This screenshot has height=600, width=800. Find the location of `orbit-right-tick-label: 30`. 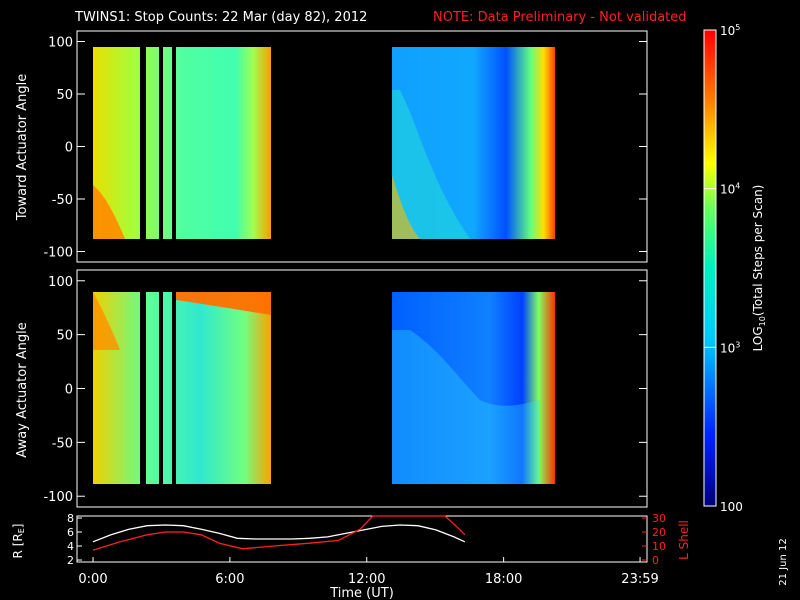

orbit-right-tick-label: 30 is located at coordinates (659, 518).